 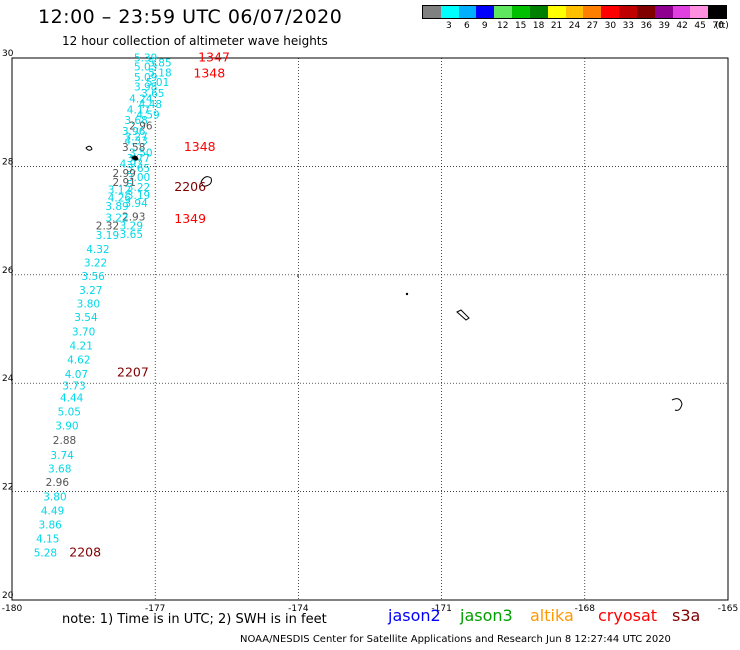 What do you see at coordinates (159, 64) in the screenshot?
I see `wave-height-value: 5.85` at bounding box center [159, 64].